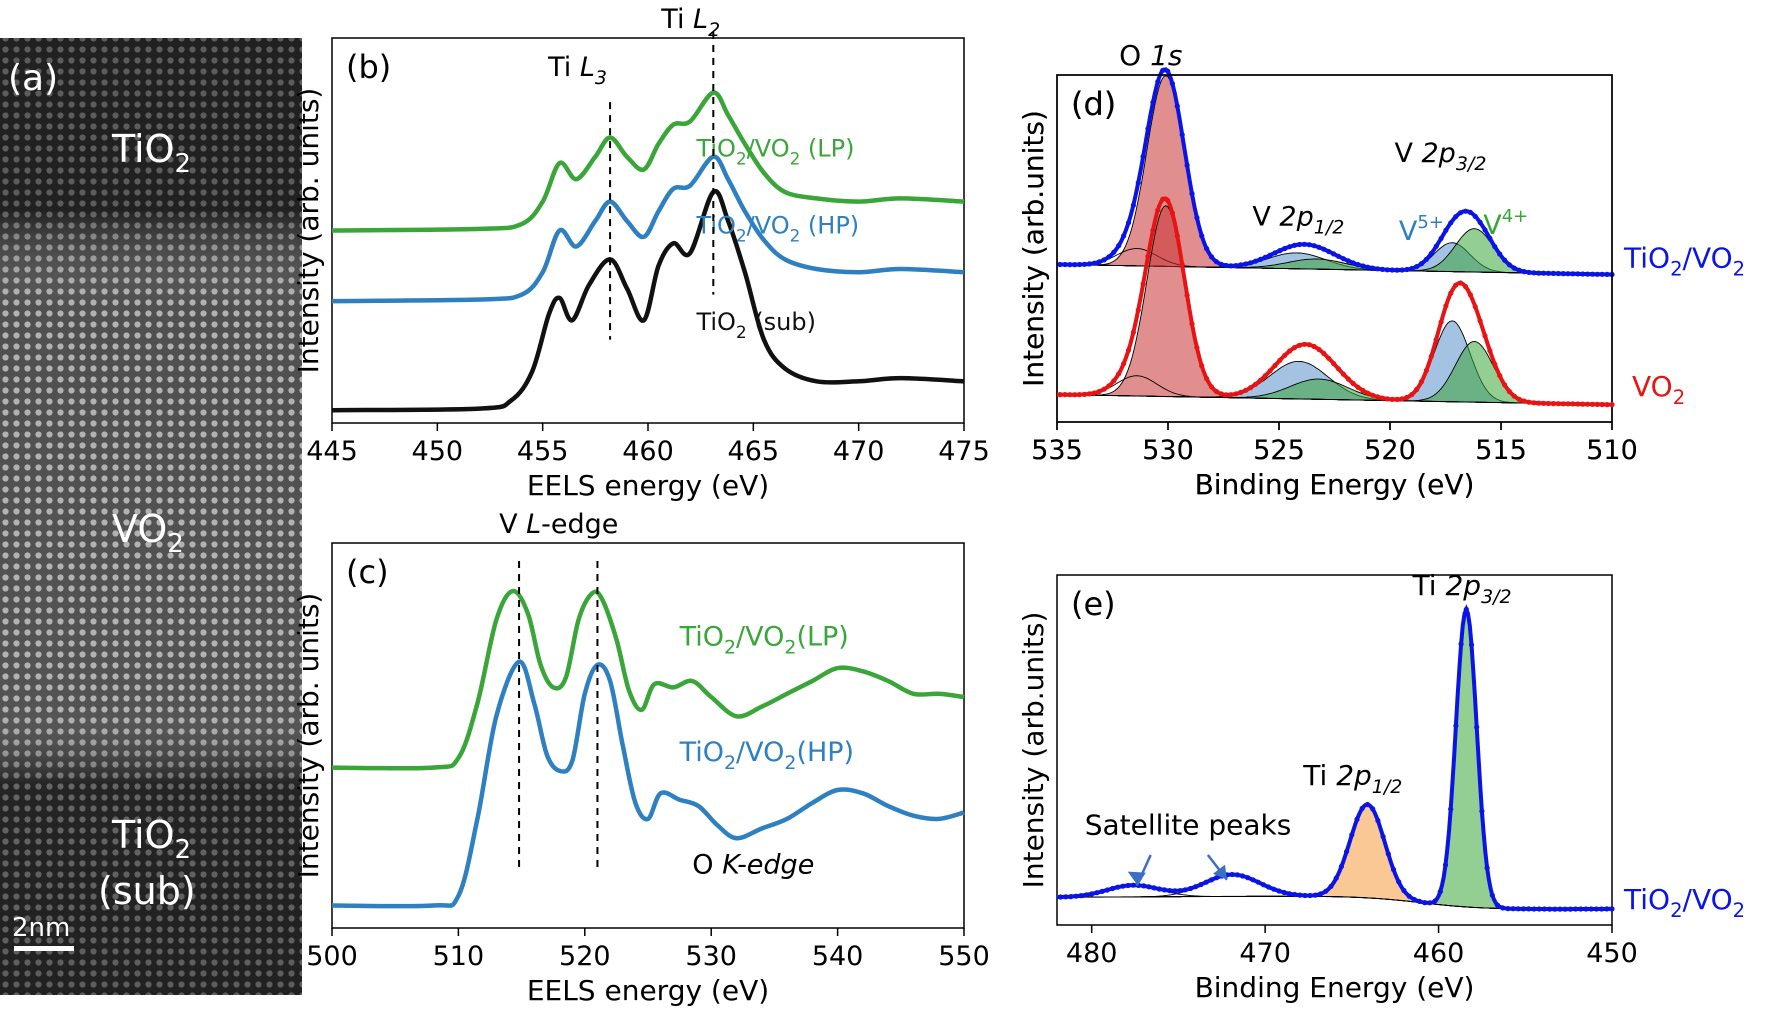  What do you see at coordinates (1612, 450) in the screenshot?
I see `d-xtick-label-5: 510` at bounding box center [1612, 450].